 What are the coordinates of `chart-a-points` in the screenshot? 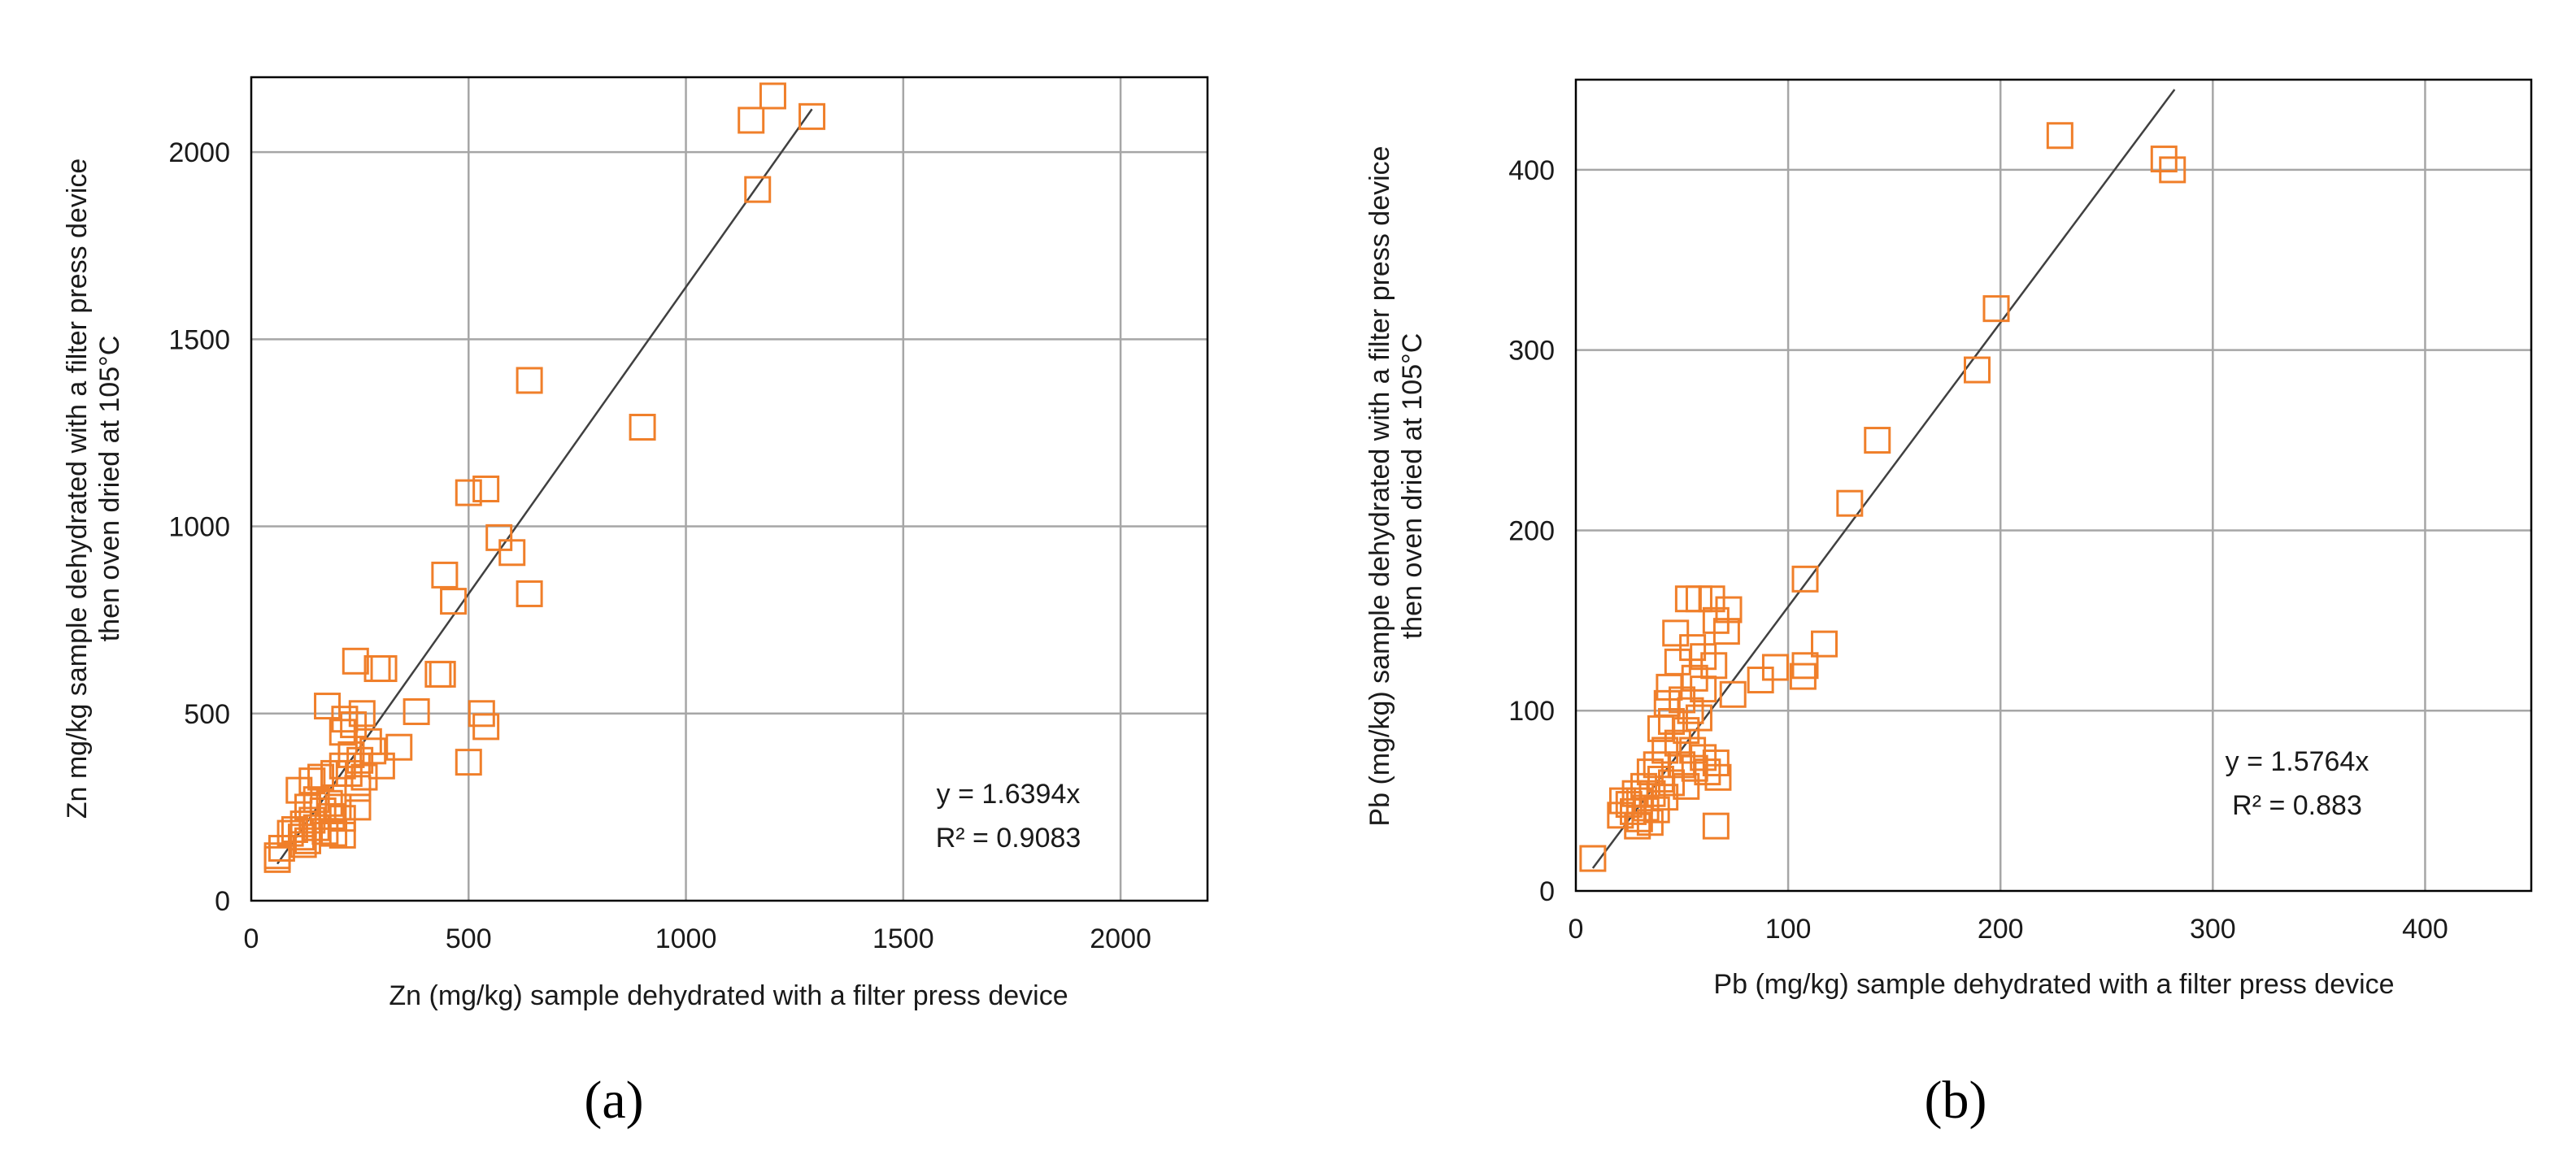 It's located at (544, 477).